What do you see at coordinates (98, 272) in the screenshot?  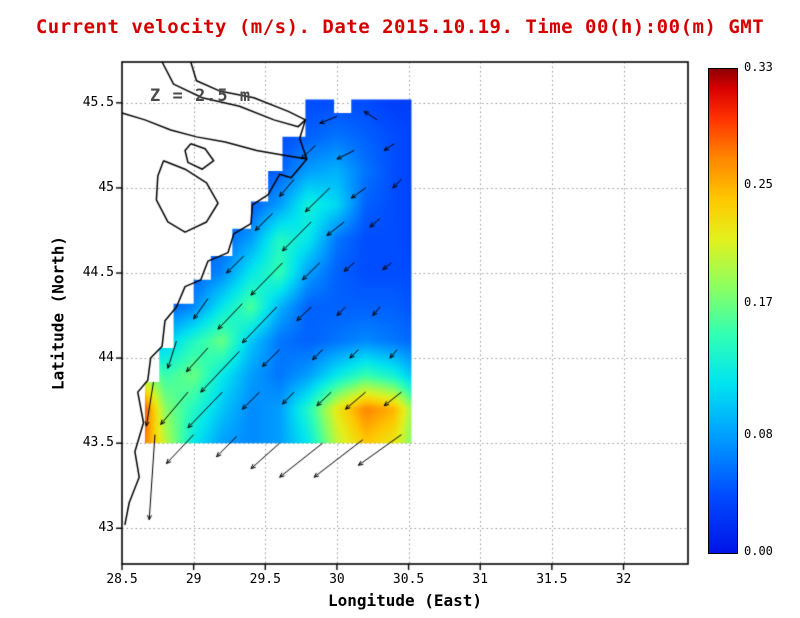 I see `y-tick-label: 44.5` at bounding box center [98, 272].